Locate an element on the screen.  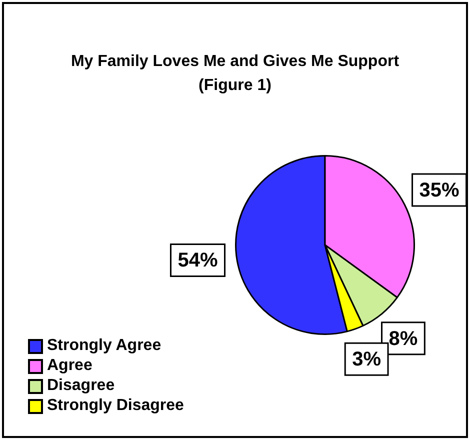
data-label: 35% is located at coordinates (439, 190).